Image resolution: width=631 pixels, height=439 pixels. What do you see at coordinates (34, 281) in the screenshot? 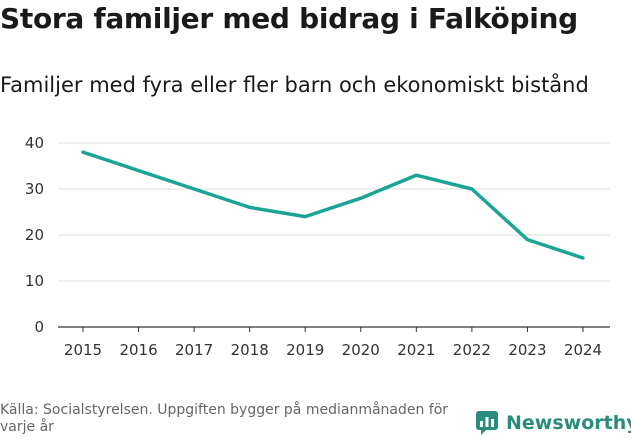
I see `y-tick-label: 10` at bounding box center [34, 281].